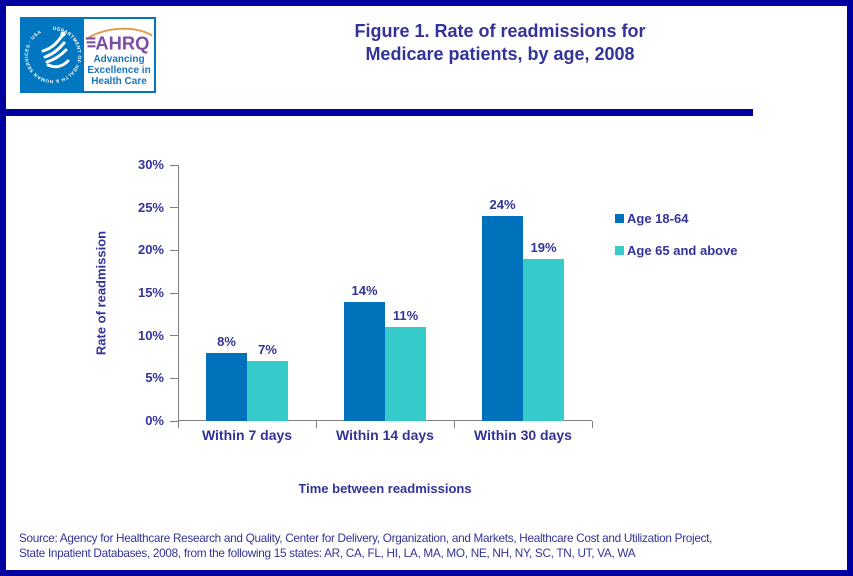 The image size is (853, 576). What do you see at coordinates (682, 250) in the screenshot?
I see `legend-label: Age 65 and above` at bounding box center [682, 250].